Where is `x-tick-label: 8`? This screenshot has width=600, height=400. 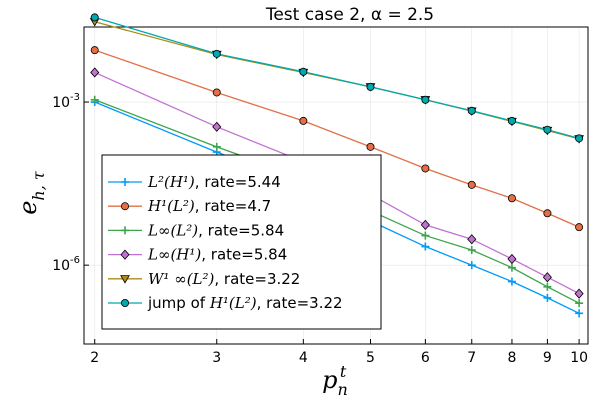 x-tick-label: 8 is located at coordinates (511, 358).